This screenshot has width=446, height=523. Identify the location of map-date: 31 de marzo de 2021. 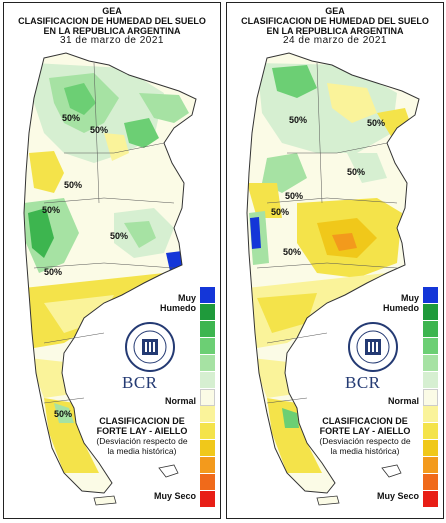
(111, 40).